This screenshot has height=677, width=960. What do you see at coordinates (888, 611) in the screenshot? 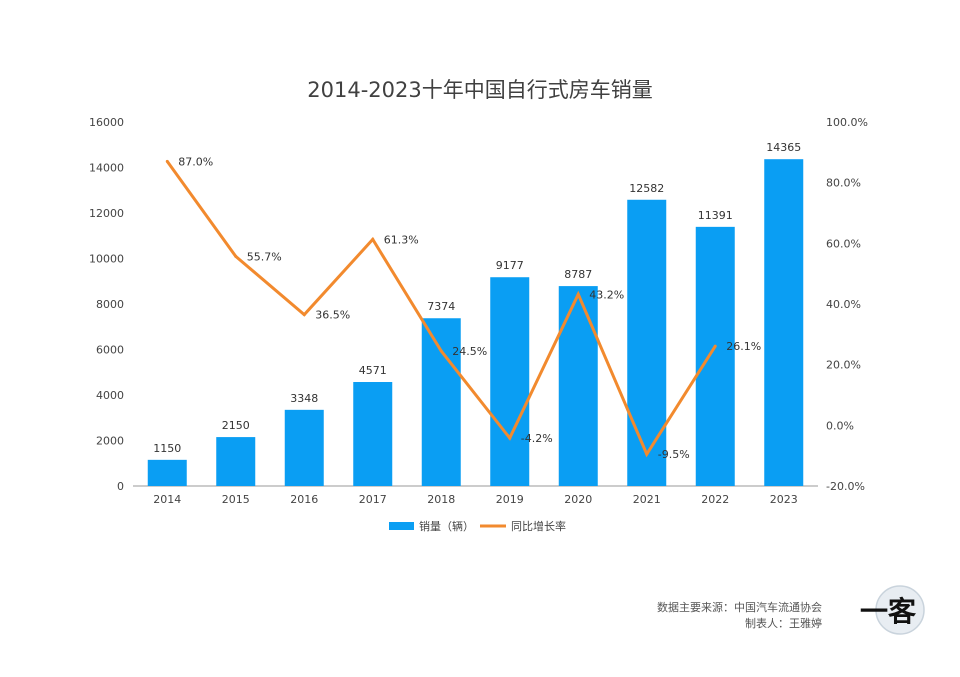
I see `logo-text: 一客` at bounding box center [888, 611].